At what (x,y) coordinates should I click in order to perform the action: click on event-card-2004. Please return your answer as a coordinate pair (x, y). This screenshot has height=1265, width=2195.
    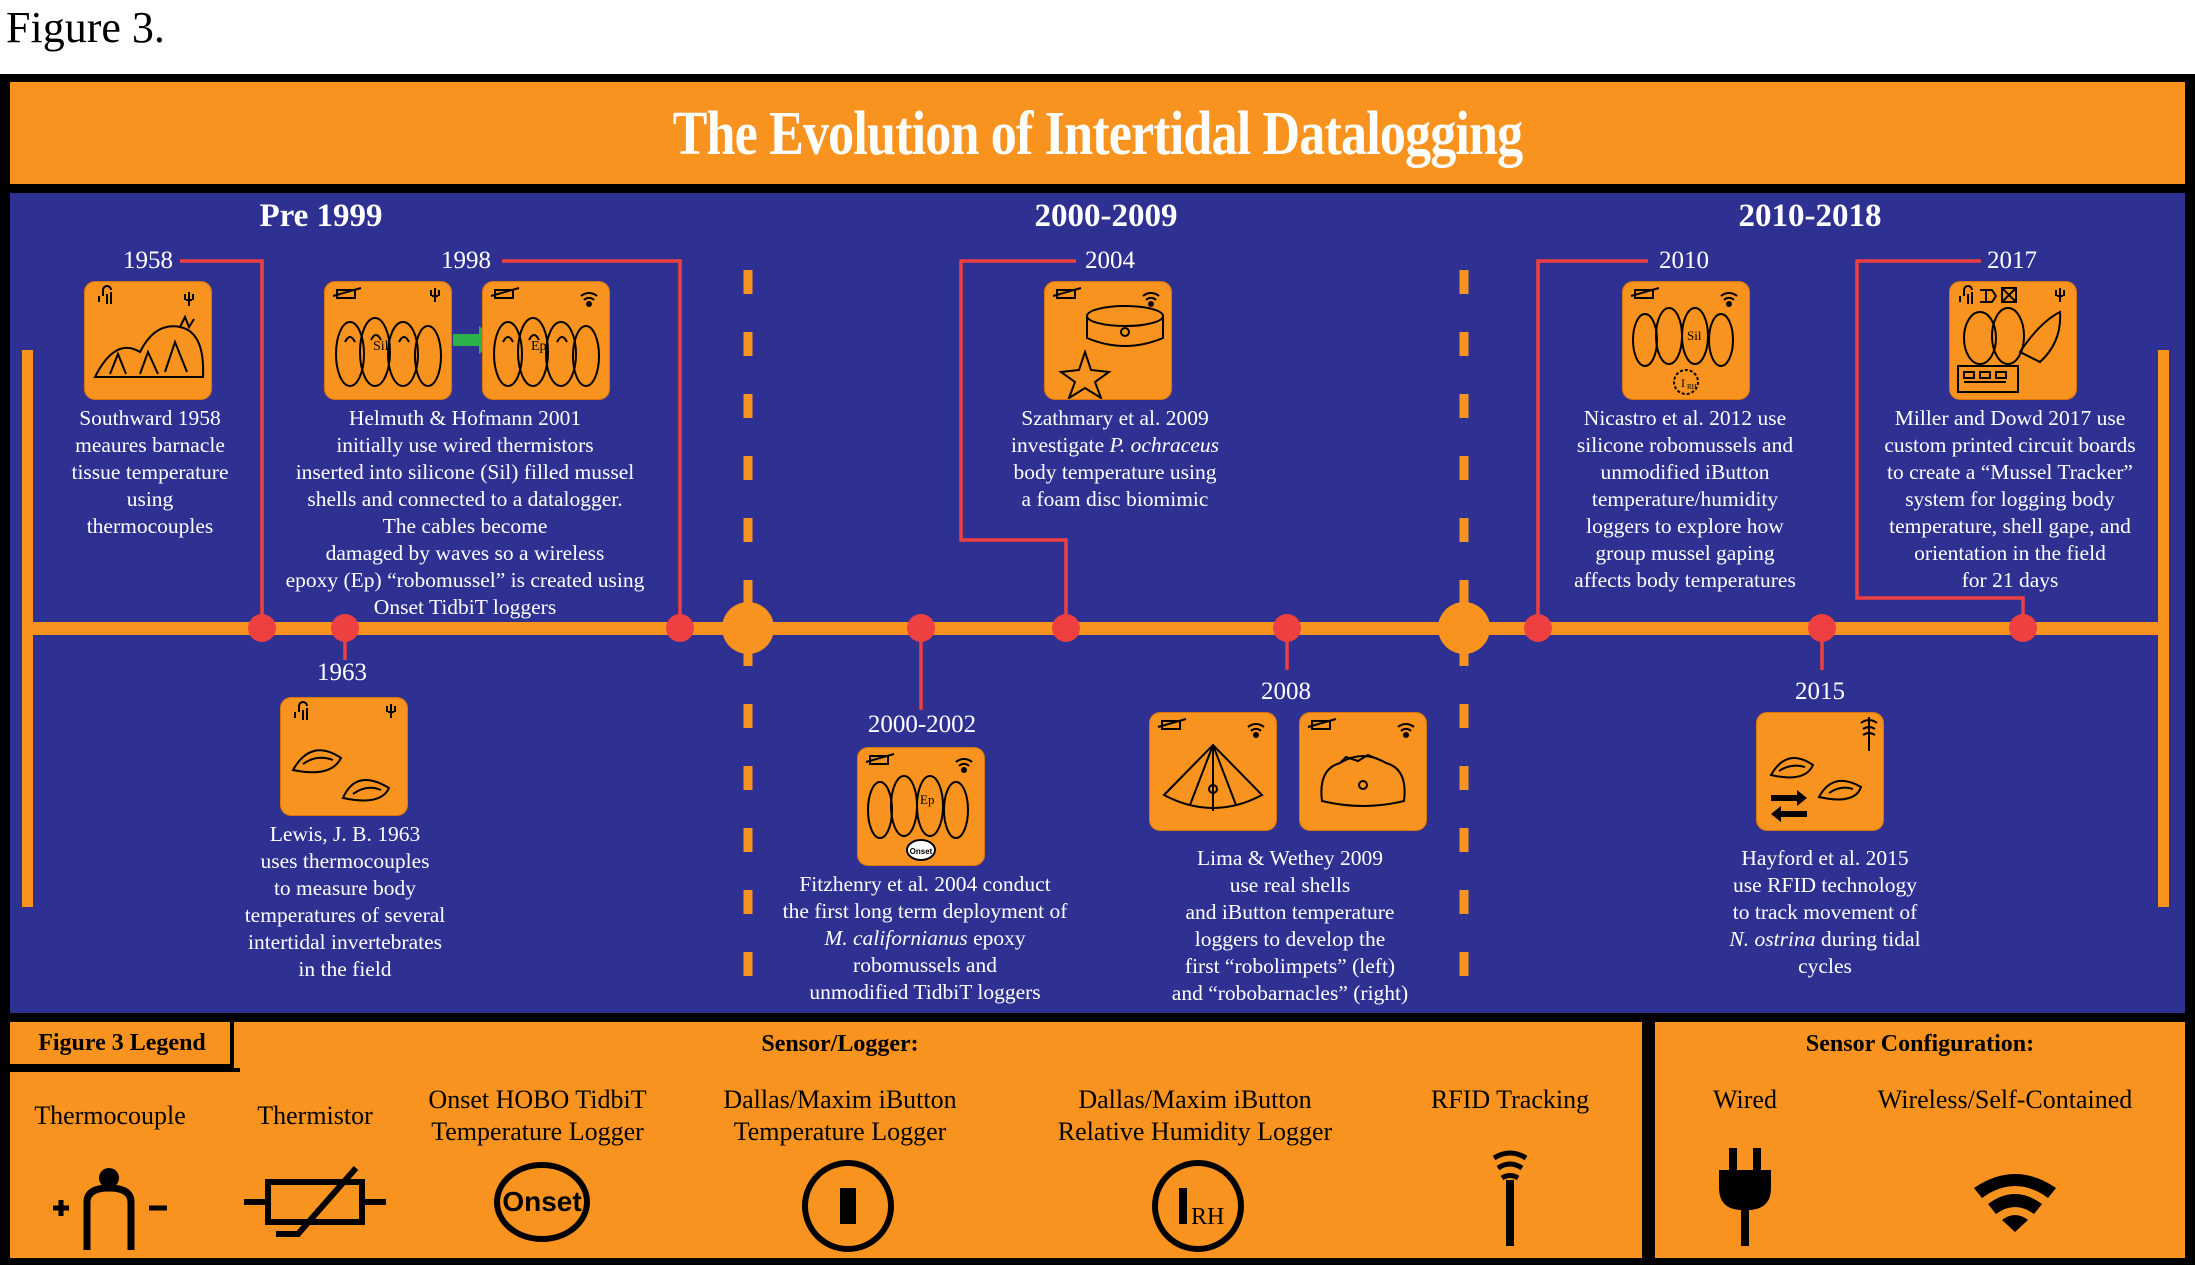
    Looking at the image, I should click on (1108, 341).